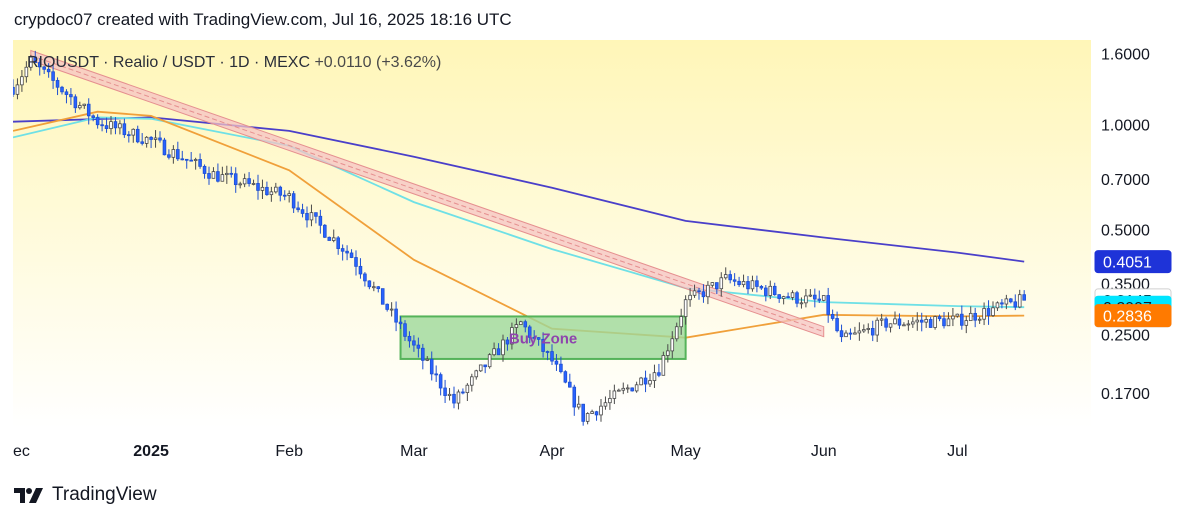 This screenshot has width=1199, height=521. Describe the element at coordinates (104, 494) in the screenshot. I see `footer-brand: TradingView` at that location.